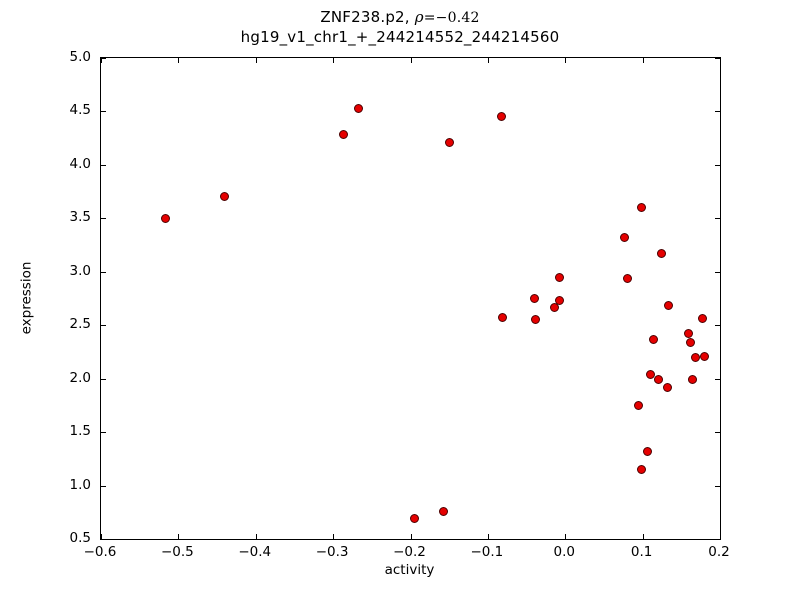 This screenshot has height=600, width=800. I want to click on y-tick-label: 1.0, so click(80, 484).